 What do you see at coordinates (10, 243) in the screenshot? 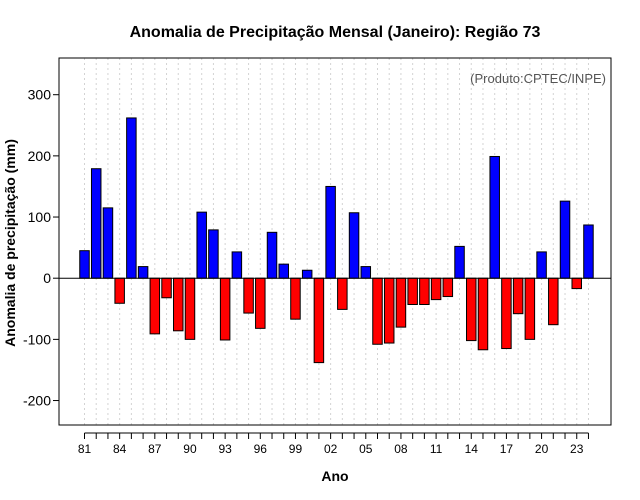
I see `y-axis-label: Anomalia de precipitação (mm)` at bounding box center [10, 243].